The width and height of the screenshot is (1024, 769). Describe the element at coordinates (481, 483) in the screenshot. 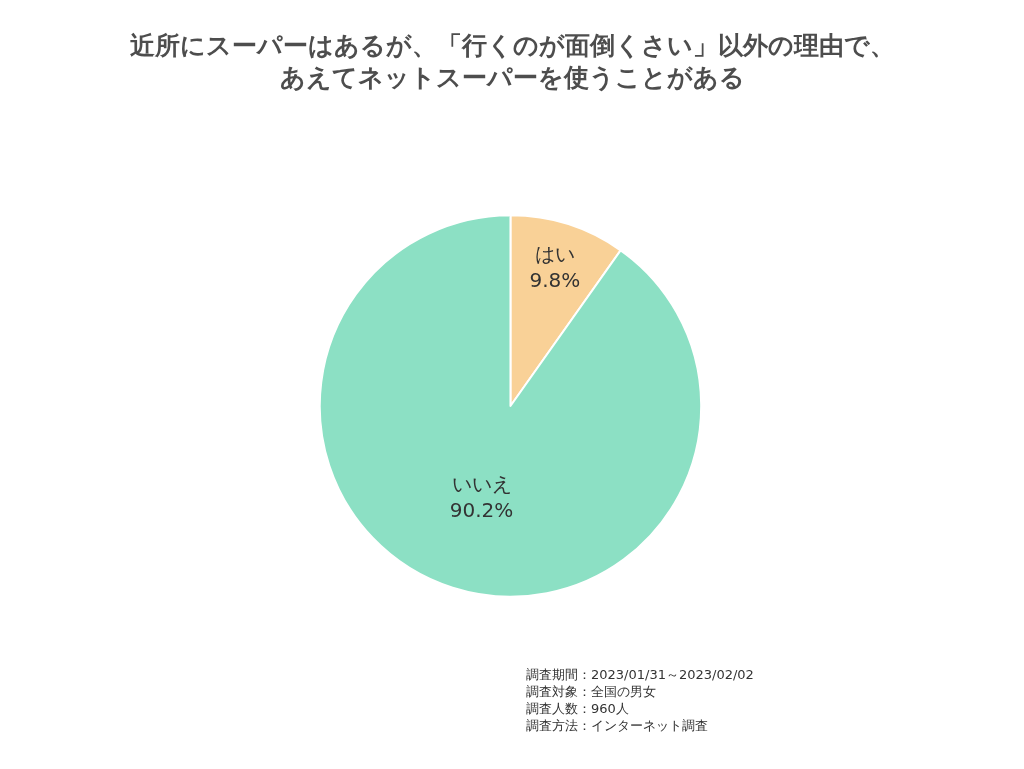

I see `slice-label: いいえ` at that location.